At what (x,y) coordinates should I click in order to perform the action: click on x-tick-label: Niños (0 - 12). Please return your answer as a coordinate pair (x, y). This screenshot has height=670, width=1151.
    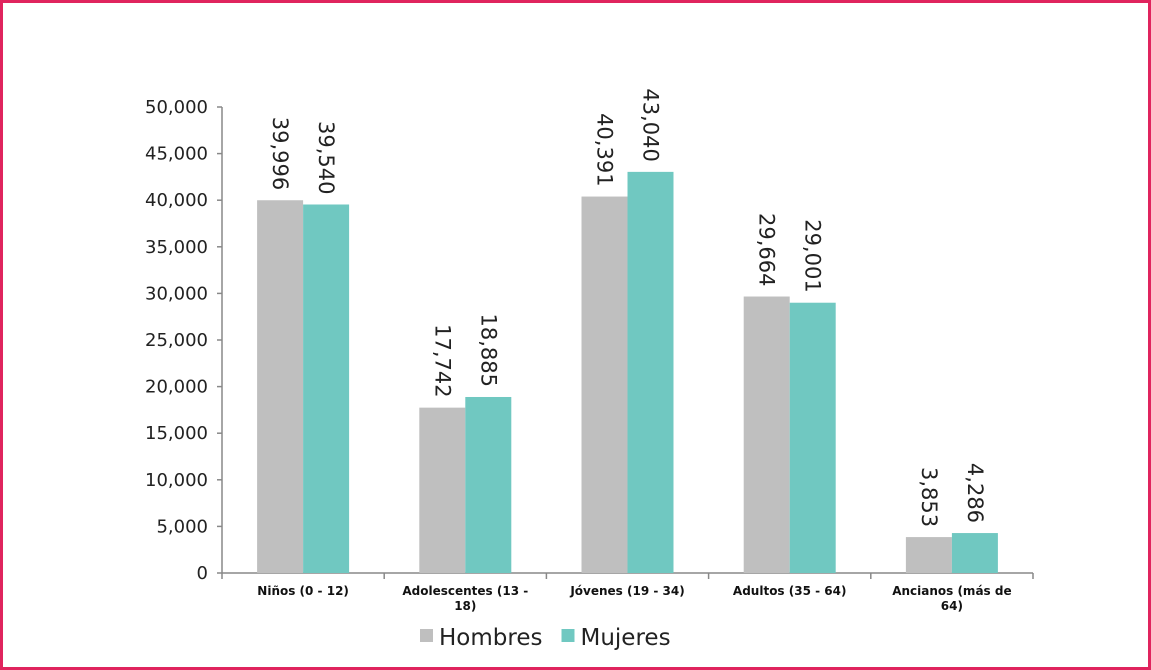
    Looking at the image, I should click on (303, 591).